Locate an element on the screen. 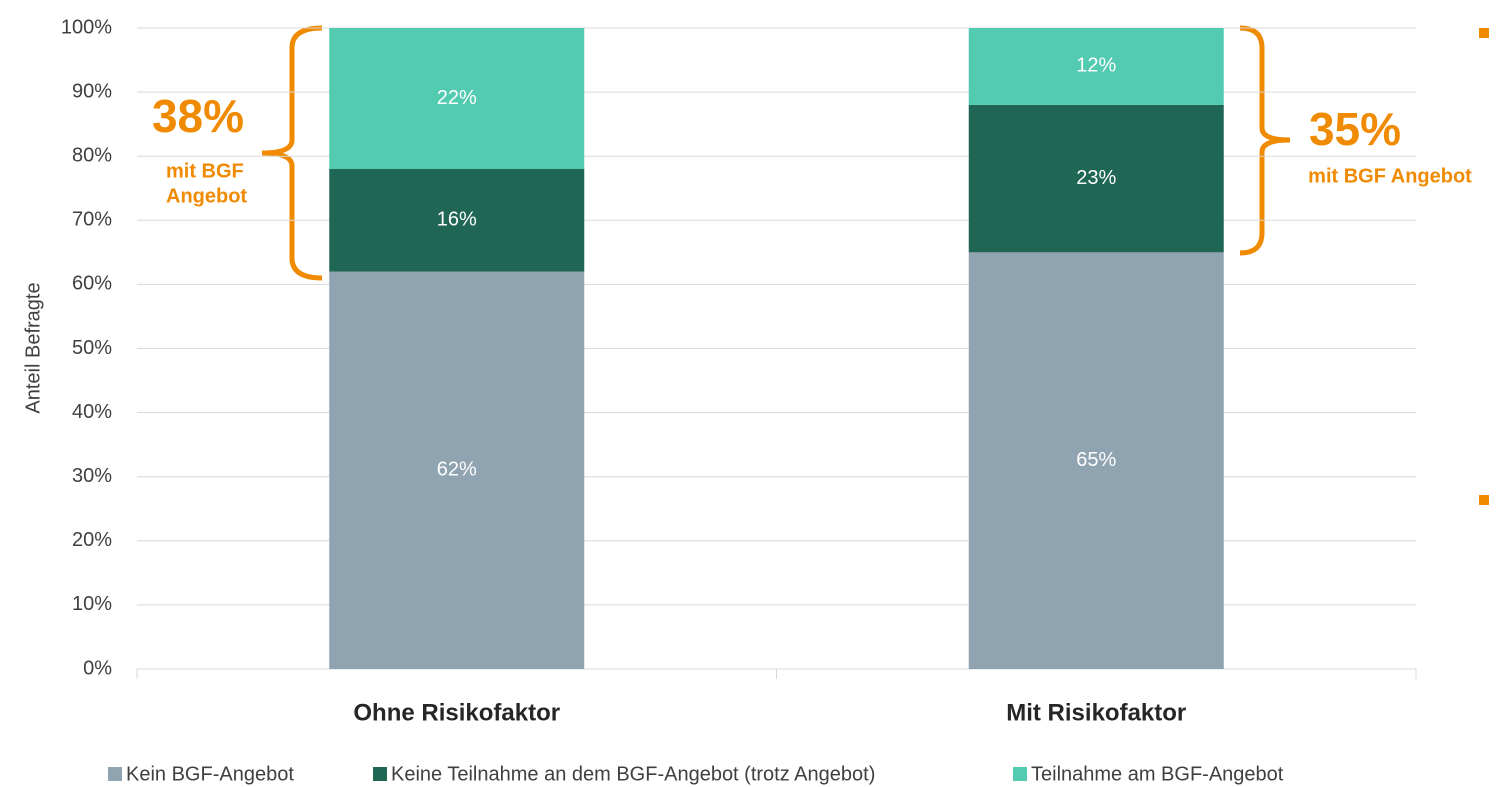  x-tick-label: Ohne Risikofaktor is located at coordinates (456, 712).